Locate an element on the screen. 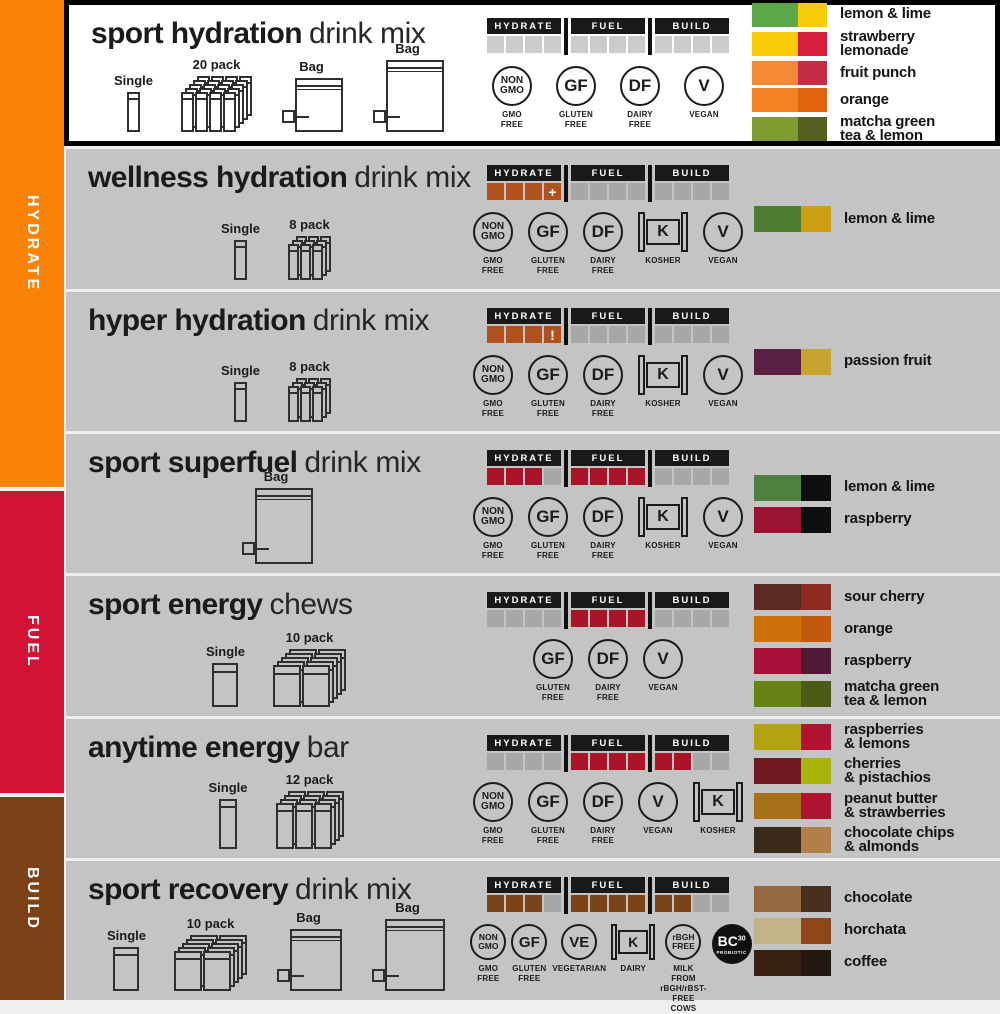  sidebar-band-hydrate: HYDRATE is located at coordinates (32, 243).